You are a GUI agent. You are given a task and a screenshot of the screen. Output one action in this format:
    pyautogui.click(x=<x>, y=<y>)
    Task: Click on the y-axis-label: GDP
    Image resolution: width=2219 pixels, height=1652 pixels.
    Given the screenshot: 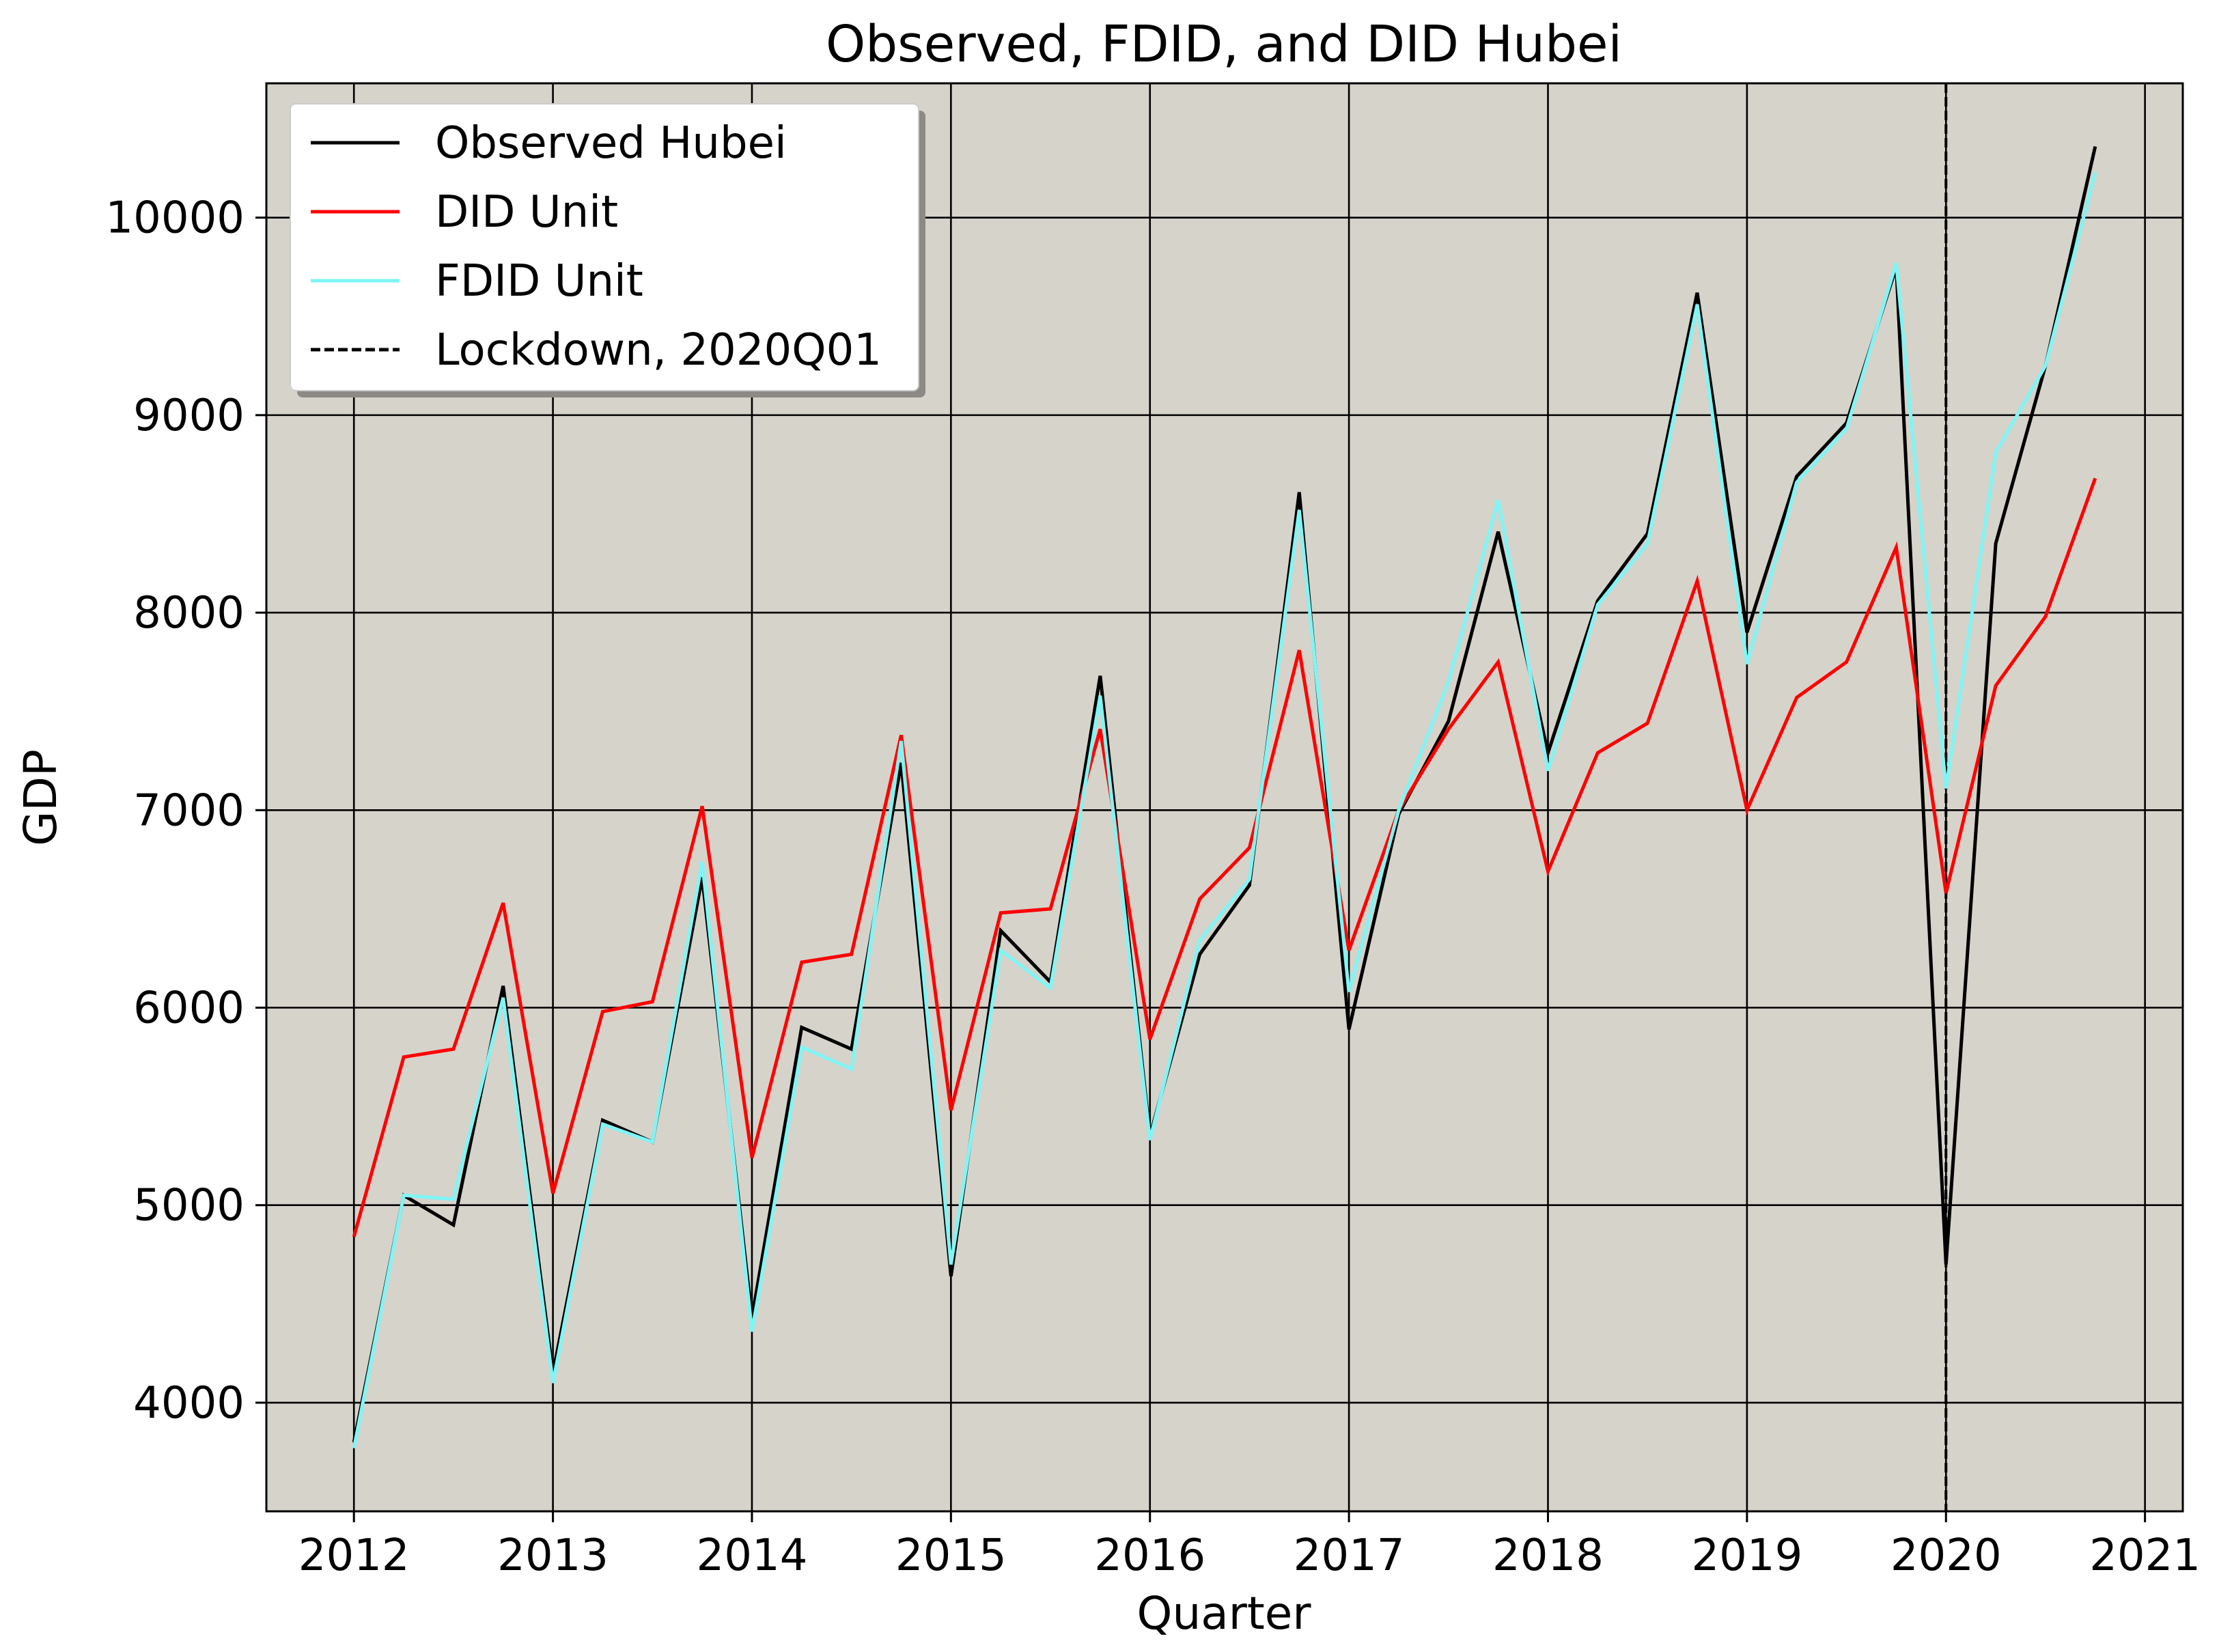 What is the action you would take?
    pyautogui.click(x=40, y=797)
    